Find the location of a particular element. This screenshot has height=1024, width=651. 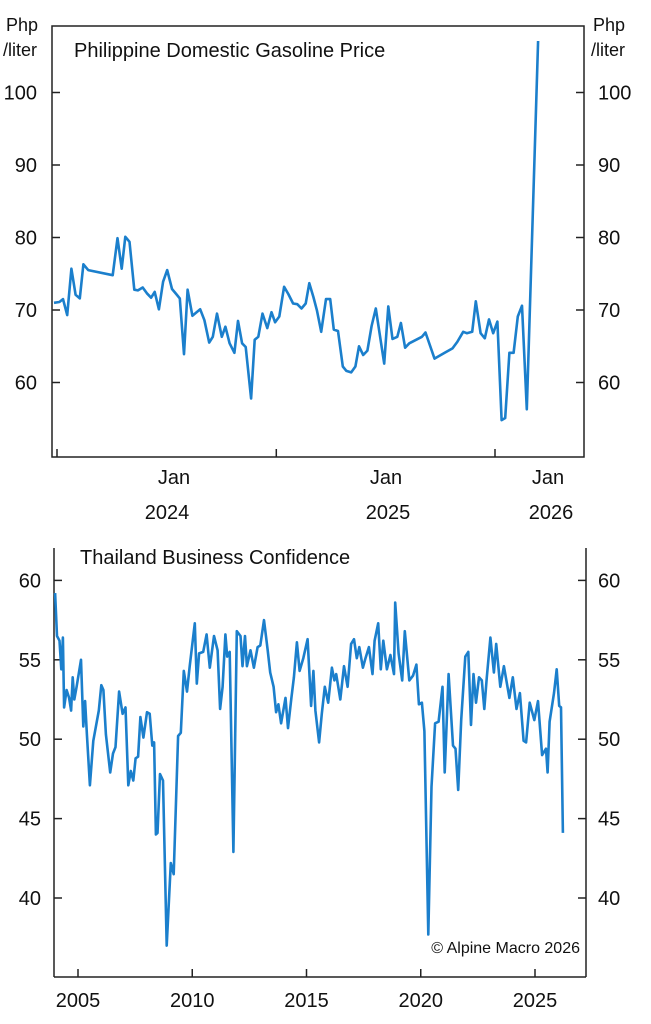

y-tick-label-left: 90 is located at coordinates (26, 166).